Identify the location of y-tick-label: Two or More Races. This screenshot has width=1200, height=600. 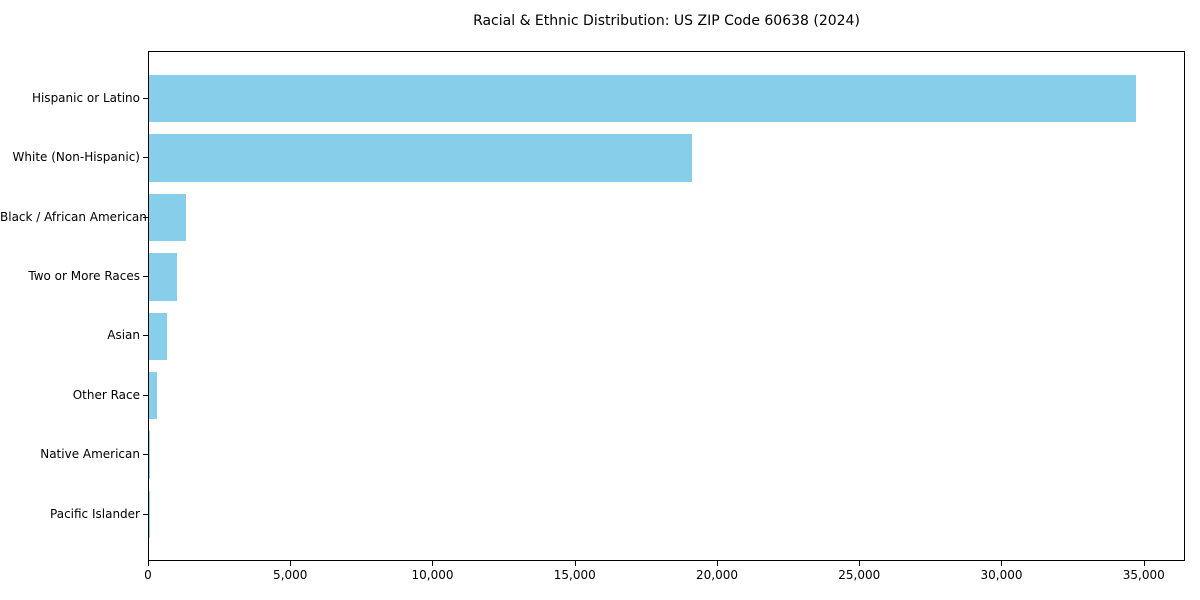
(84, 275).